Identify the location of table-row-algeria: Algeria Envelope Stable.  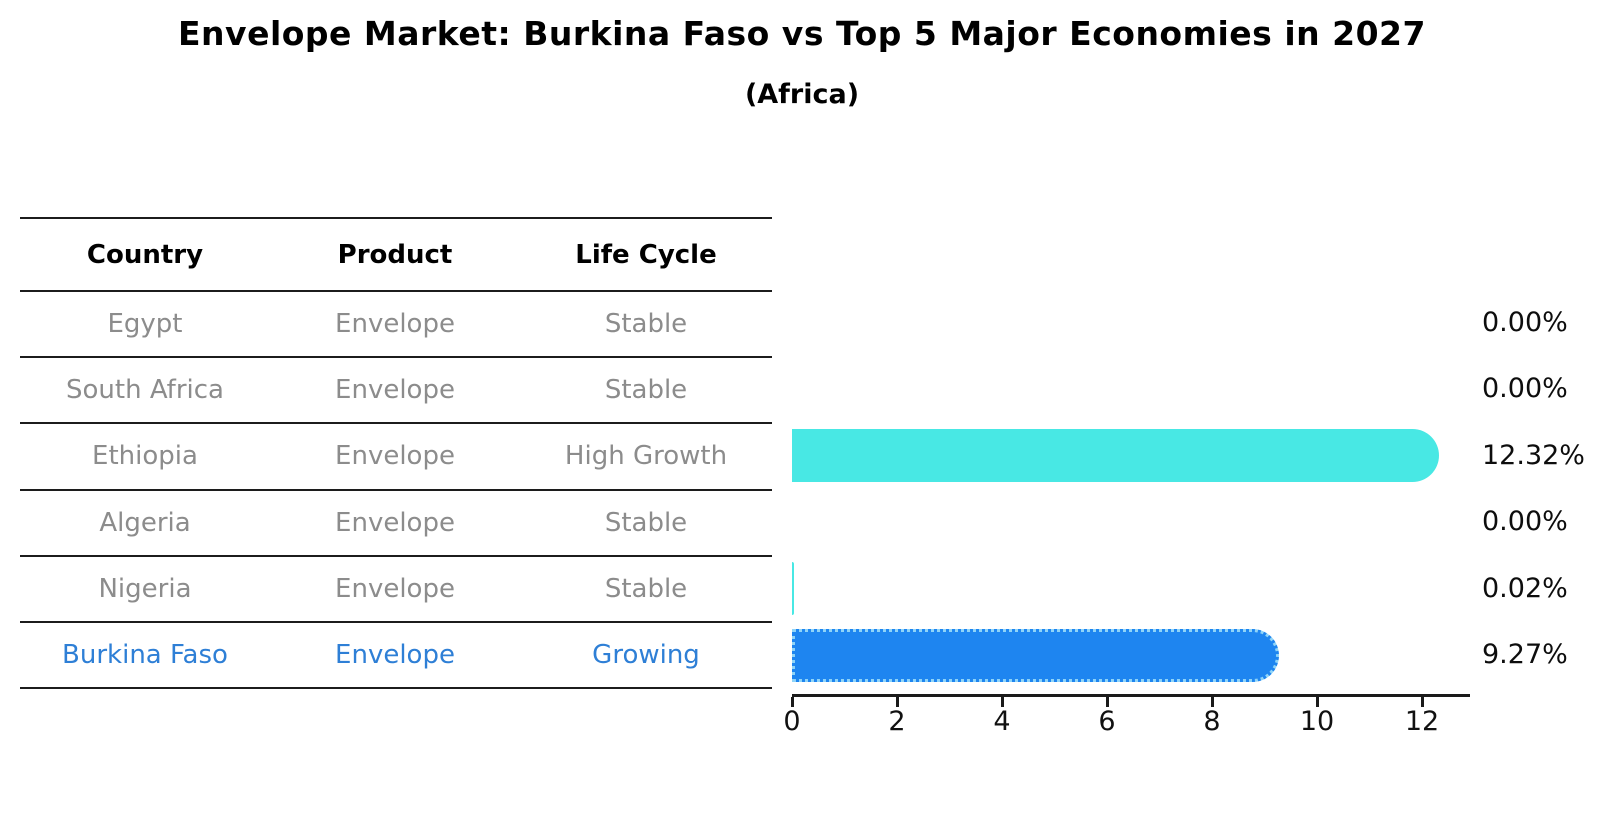
(396, 524).